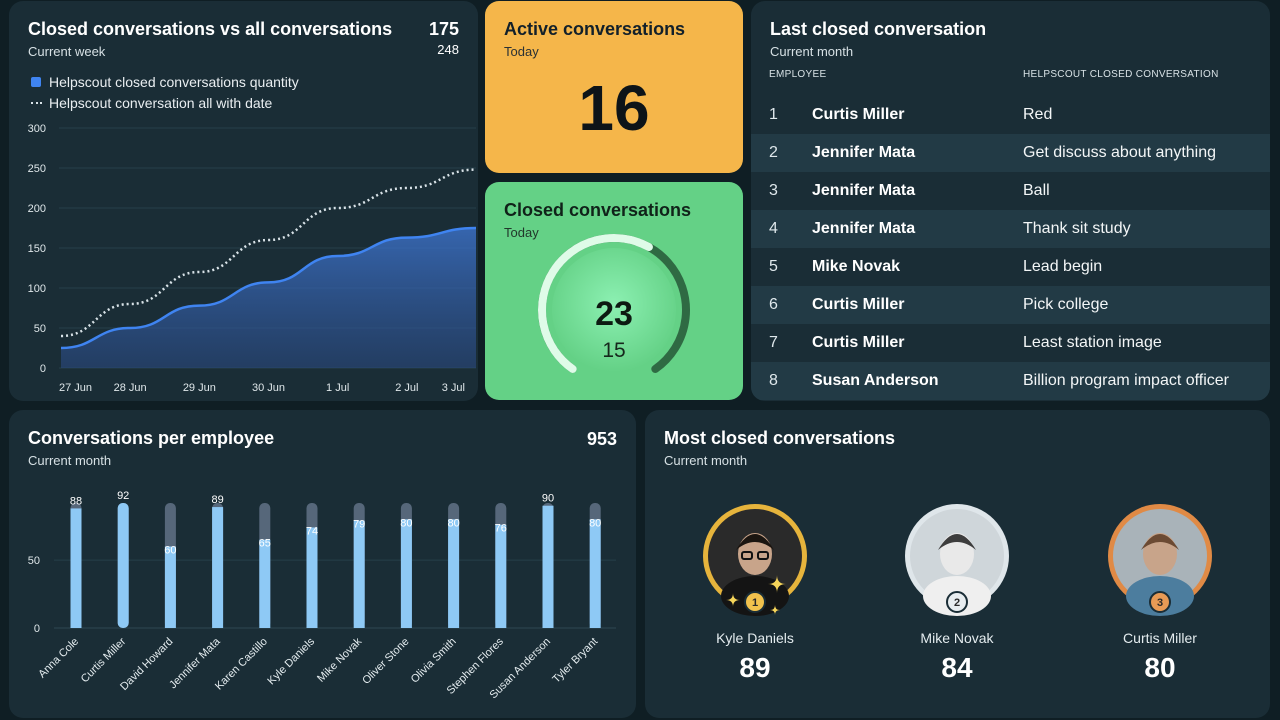  Describe the element at coordinates (58, 658) in the screenshot. I see `x-tick-label: Anna Cole` at that location.